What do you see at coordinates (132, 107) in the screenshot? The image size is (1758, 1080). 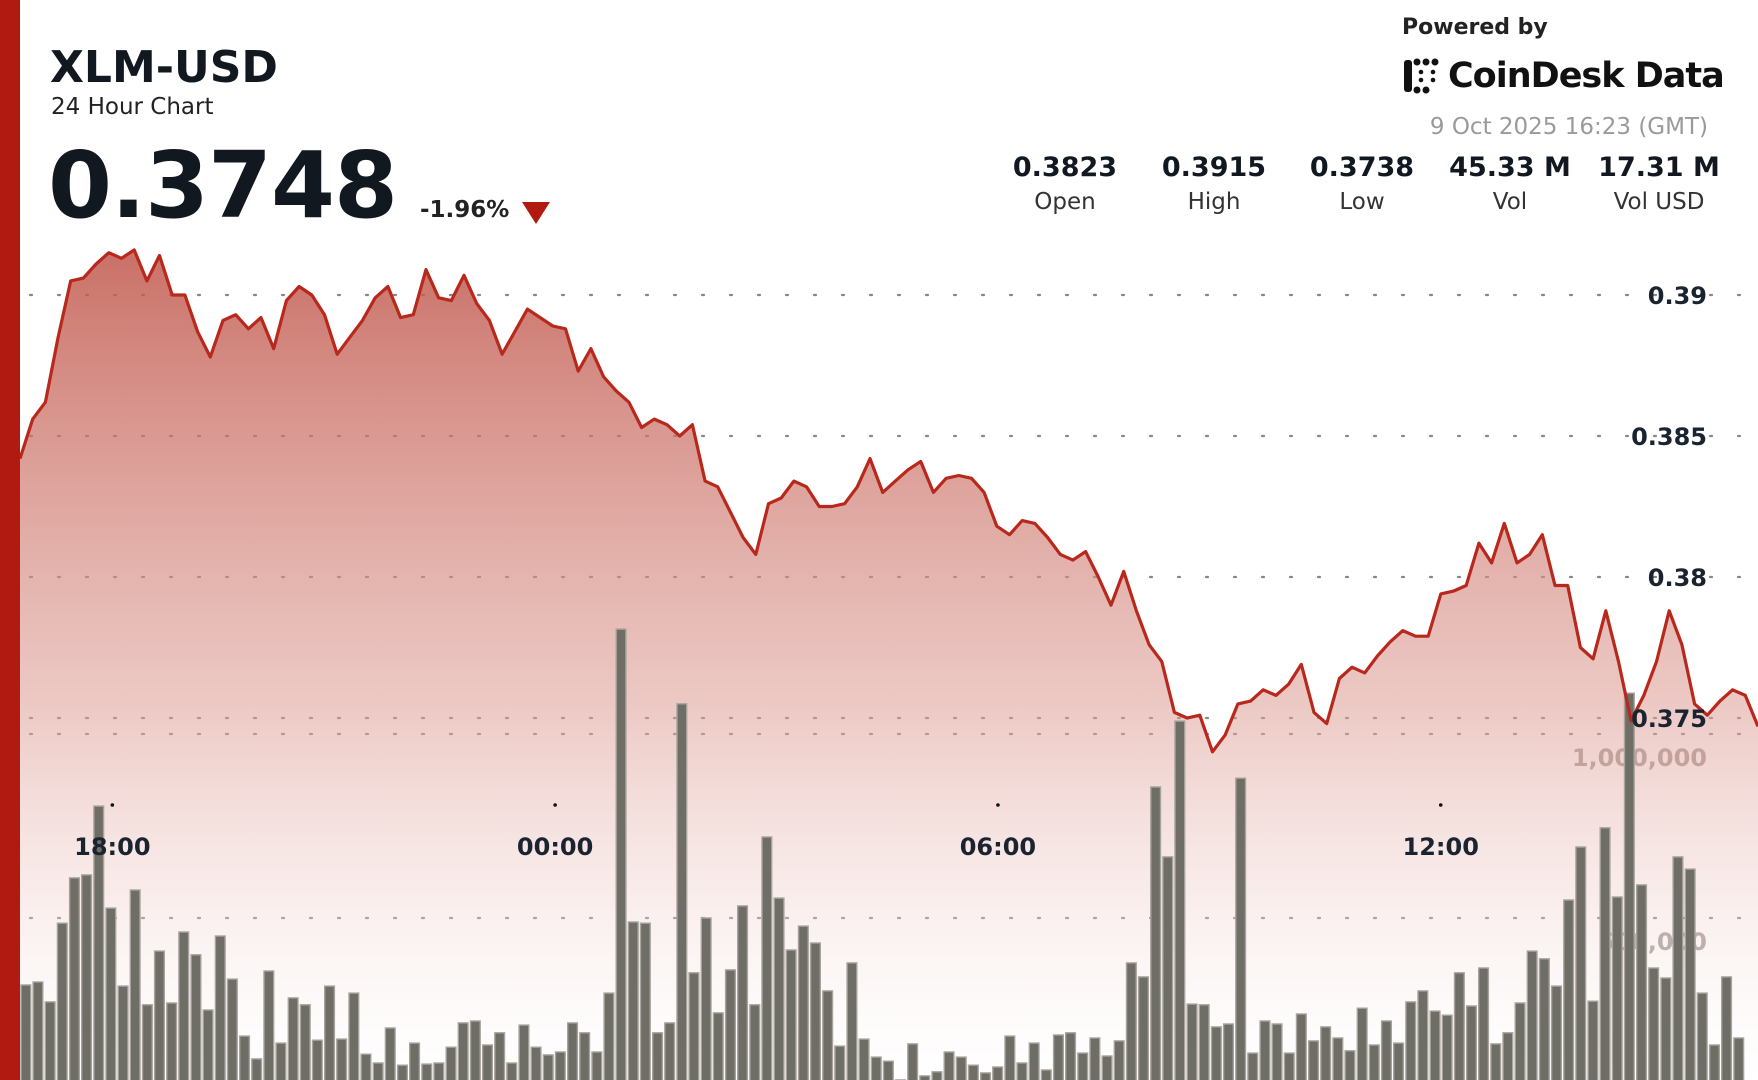 I see `chart-subtitle: 24 Hour Chart` at bounding box center [132, 107].